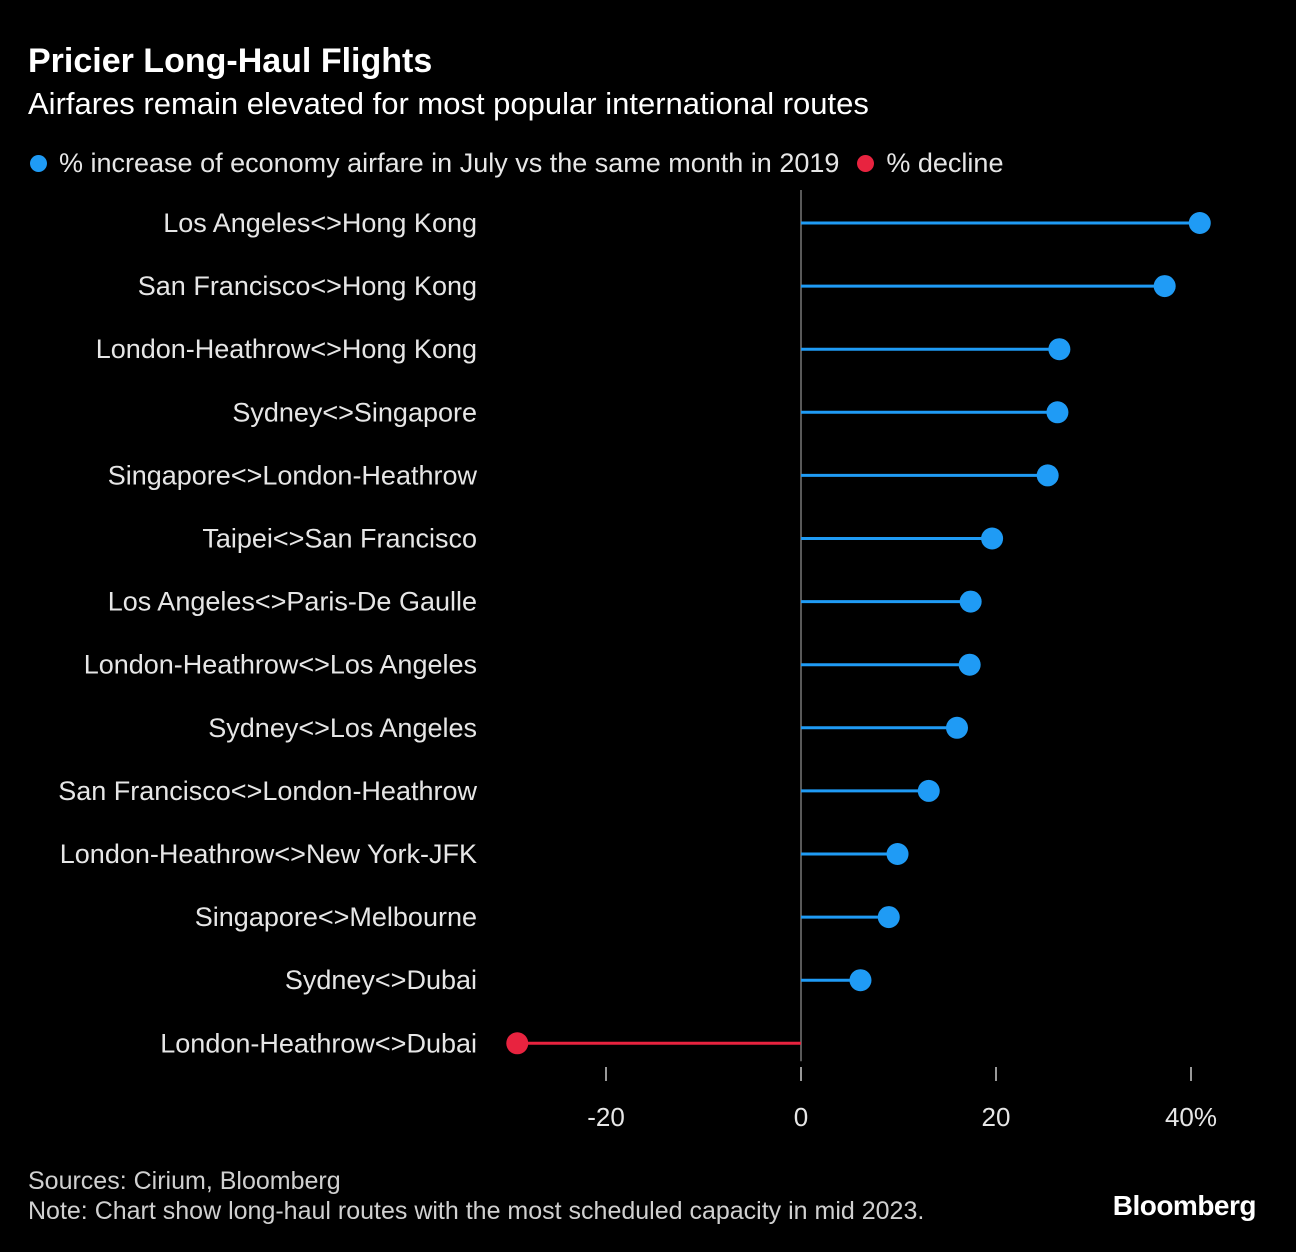 This screenshot has height=1252, width=1296. What do you see at coordinates (342, 728) in the screenshot?
I see `category-label: Sydney<>Los Angeles` at bounding box center [342, 728].